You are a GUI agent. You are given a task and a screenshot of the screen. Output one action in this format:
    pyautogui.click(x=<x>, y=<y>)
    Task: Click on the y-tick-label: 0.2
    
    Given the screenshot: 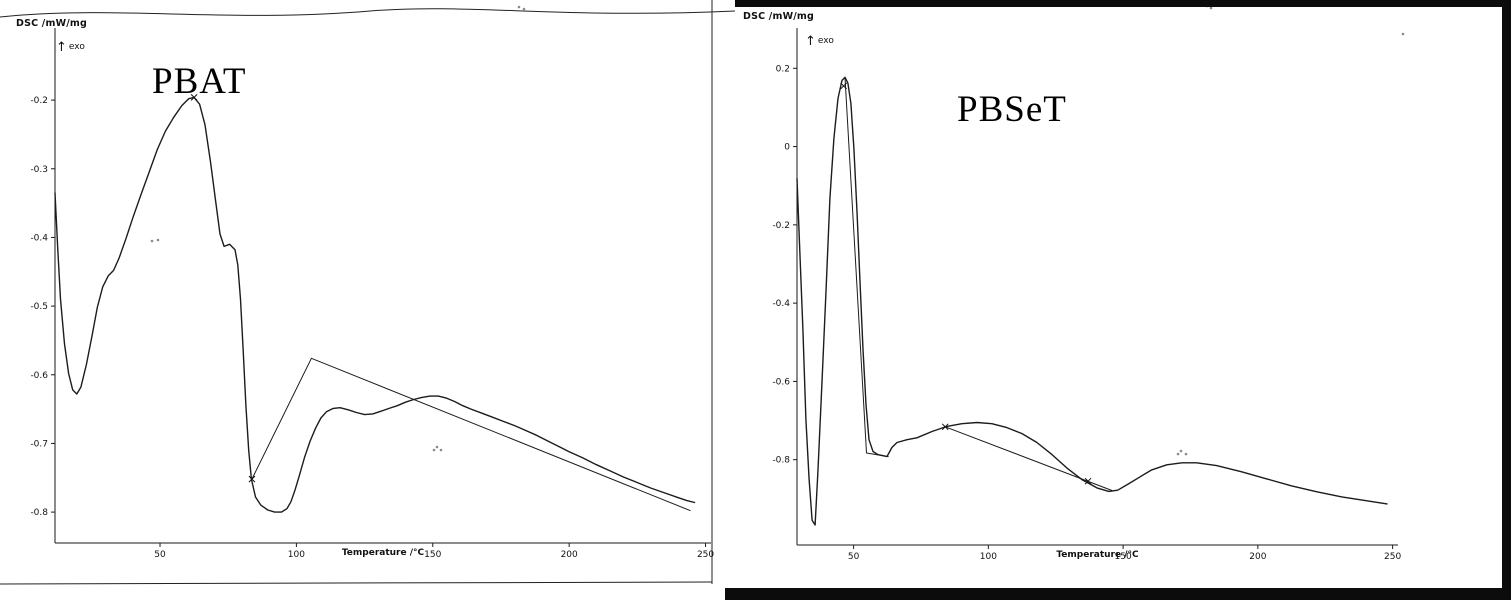 What is the action you would take?
    pyautogui.click(x=783, y=69)
    